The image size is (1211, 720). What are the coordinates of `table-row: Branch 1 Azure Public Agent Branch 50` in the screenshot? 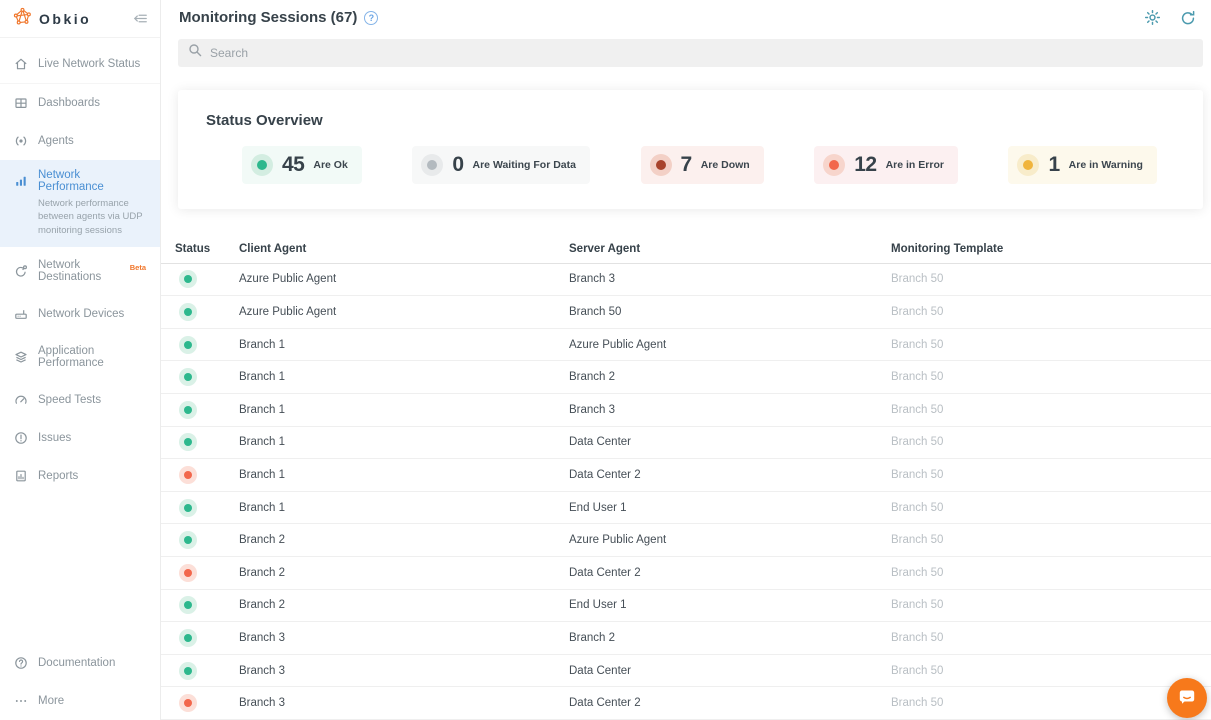 It's located at (686, 345).